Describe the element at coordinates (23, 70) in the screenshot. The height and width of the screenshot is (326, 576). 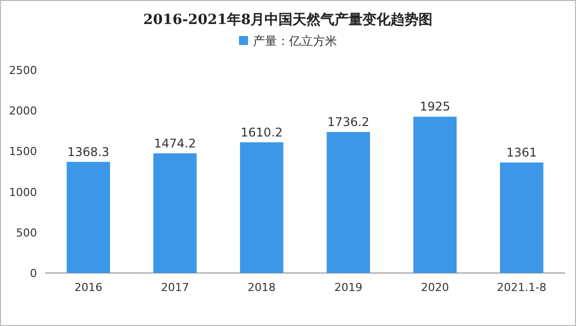
I see `y-tick-label: 2500` at that location.